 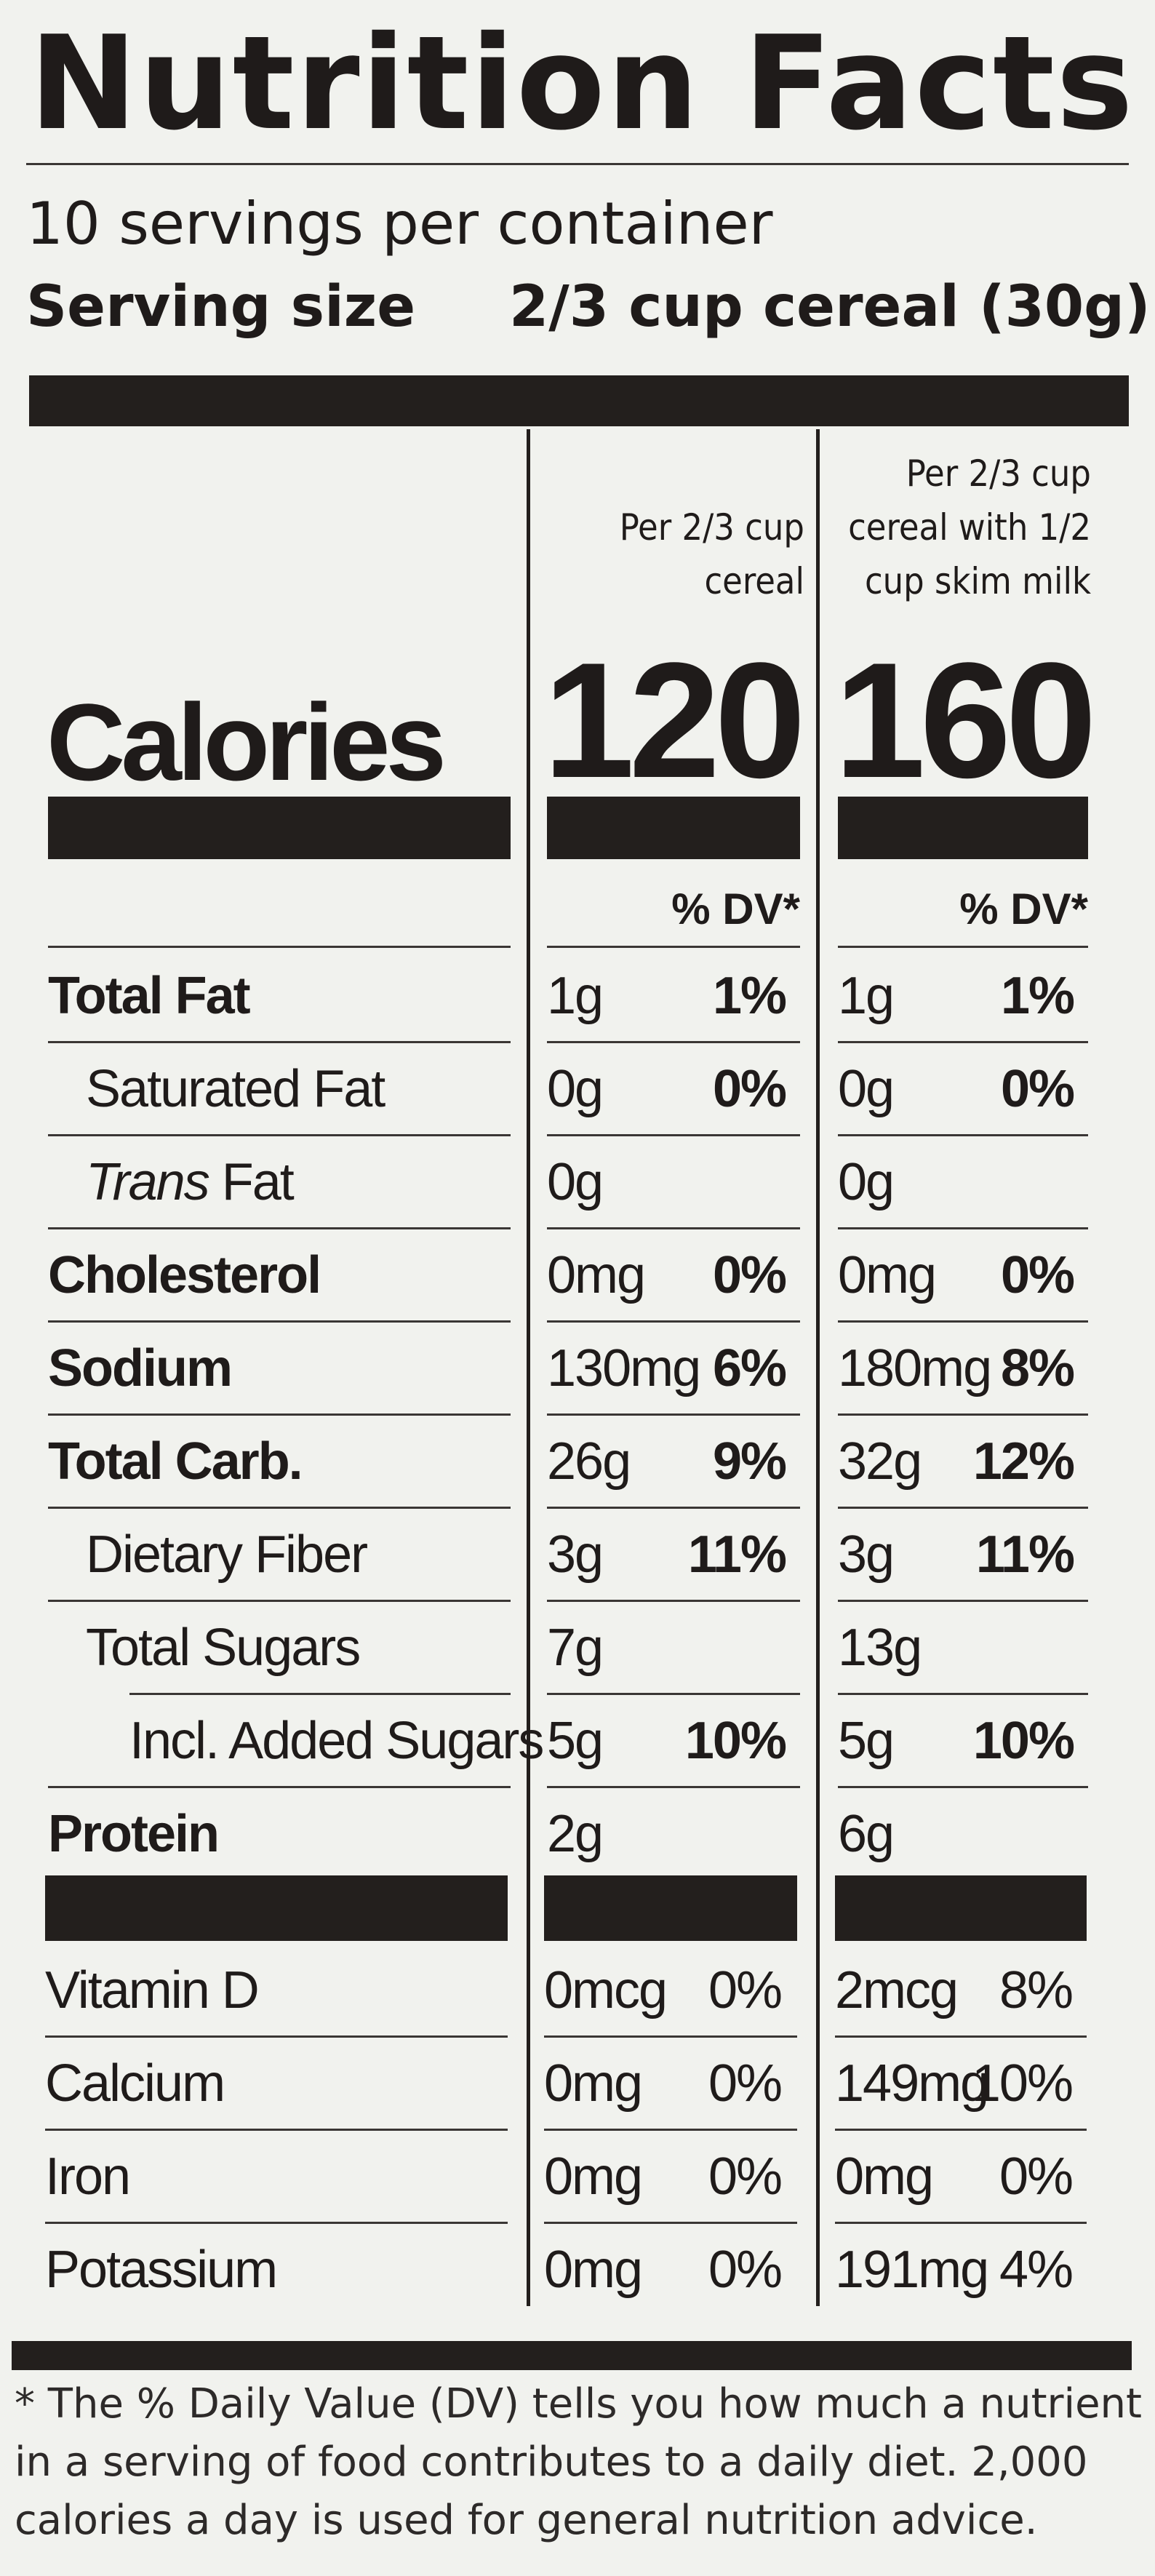 What do you see at coordinates (830, 307) in the screenshot?
I see `serving-size-value: 2/3 cup cereal (30g)` at bounding box center [830, 307].